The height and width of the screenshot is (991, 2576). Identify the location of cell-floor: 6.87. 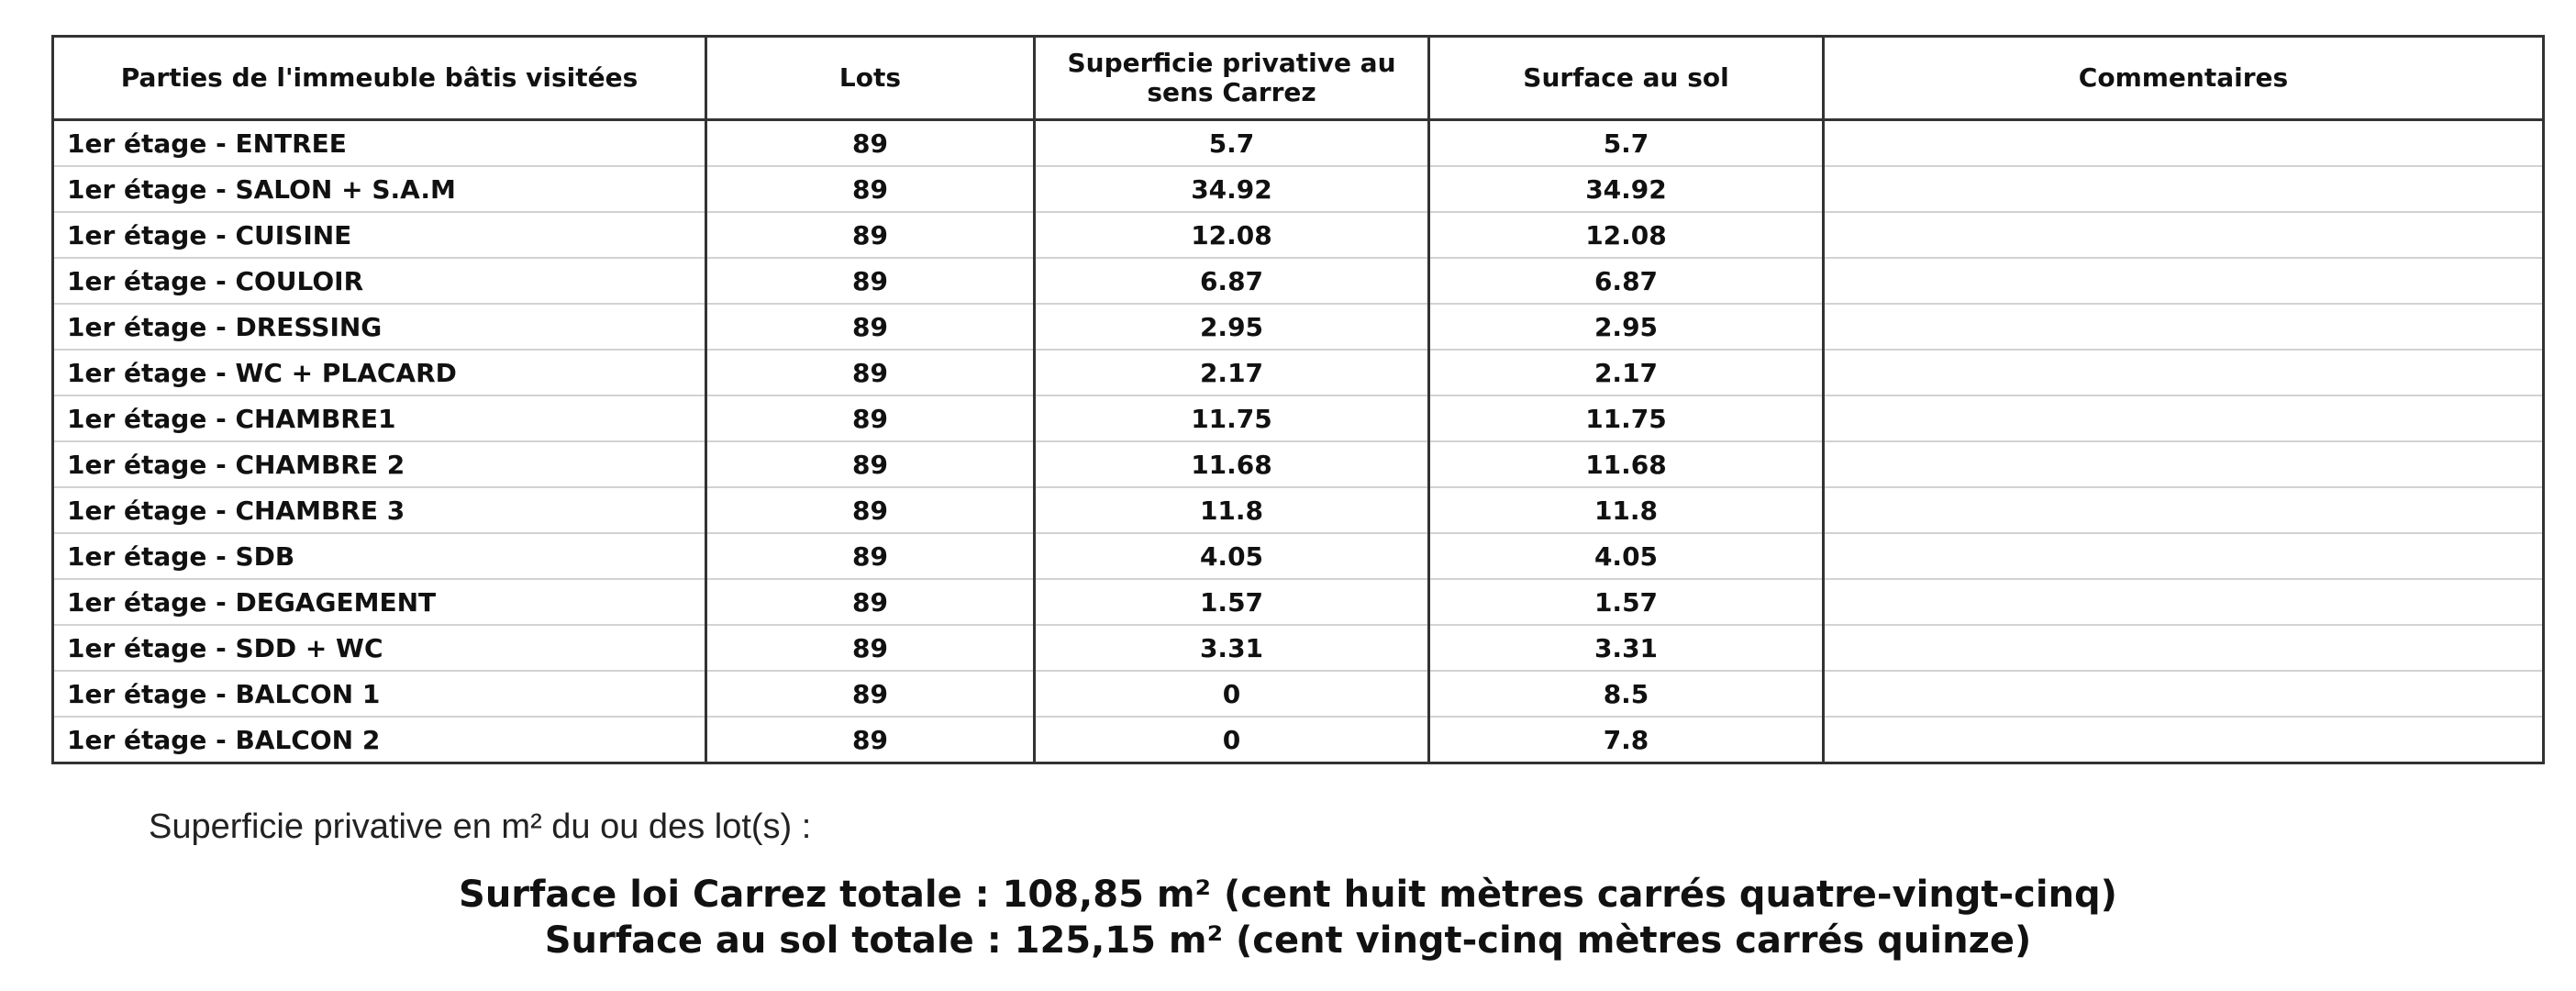
(1626, 281).